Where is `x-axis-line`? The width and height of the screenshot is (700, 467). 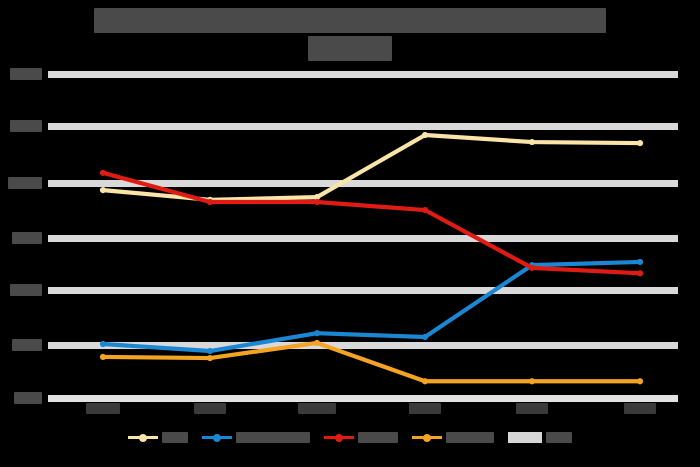
x-axis-line is located at coordinates (363, 398).